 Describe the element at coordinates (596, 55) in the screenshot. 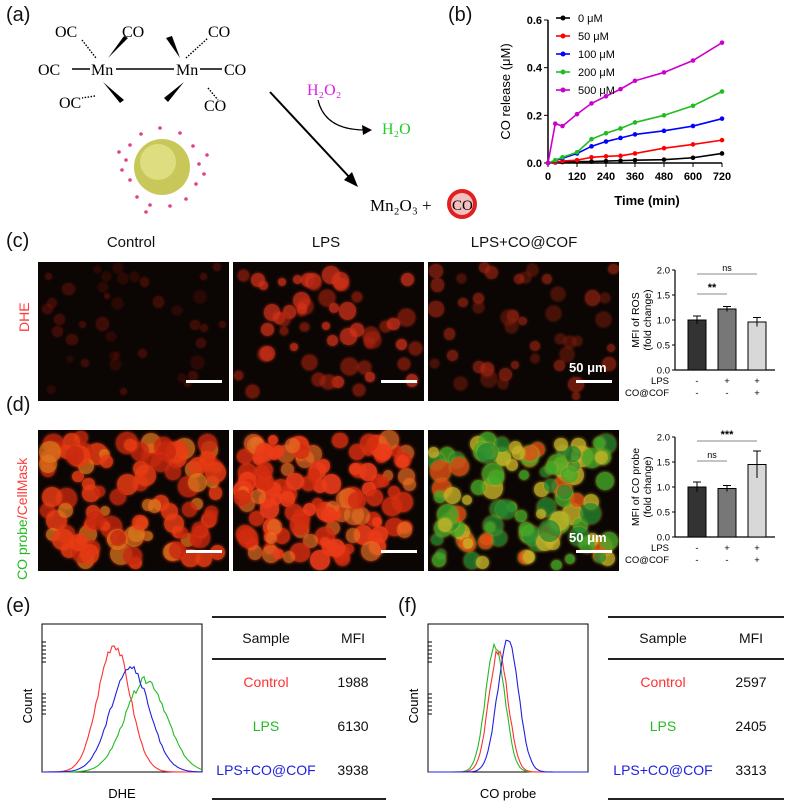

I see `legend-label: 100 μM` at that location.